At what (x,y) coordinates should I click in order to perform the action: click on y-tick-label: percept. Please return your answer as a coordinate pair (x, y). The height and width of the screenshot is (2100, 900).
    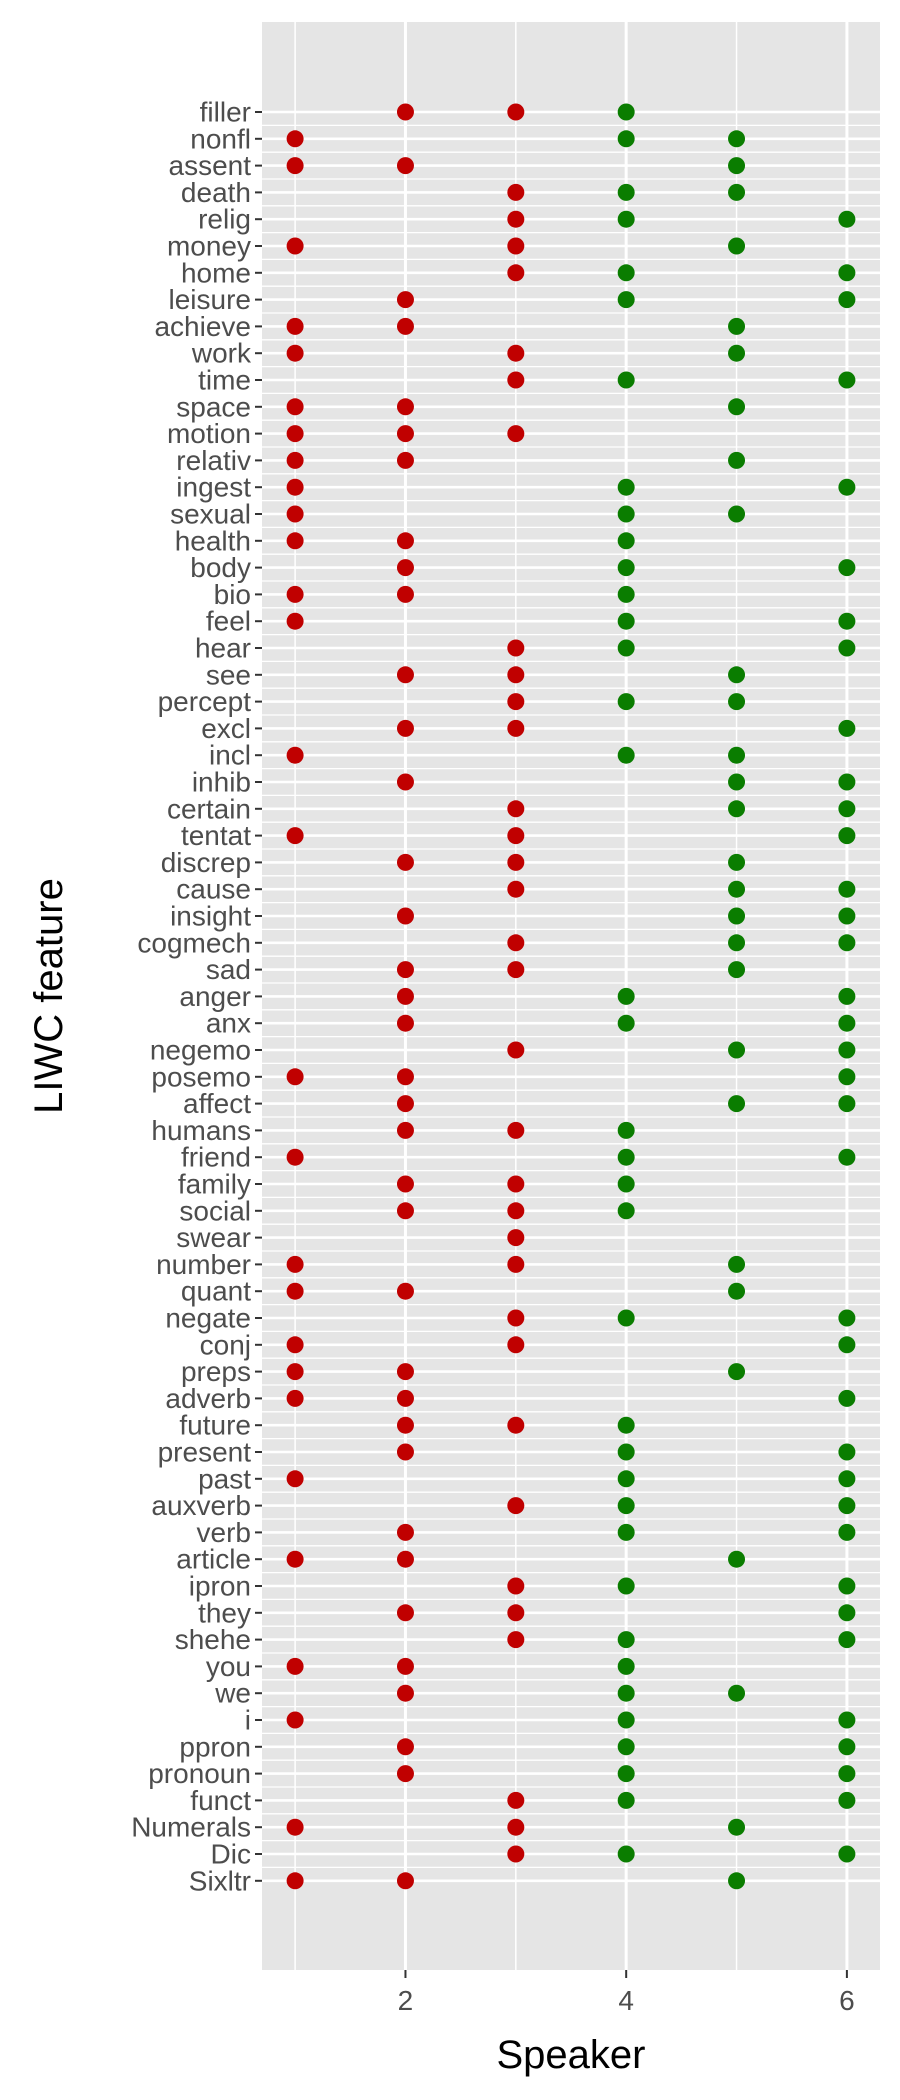
    Looking at the image, I should click on (205, 701).